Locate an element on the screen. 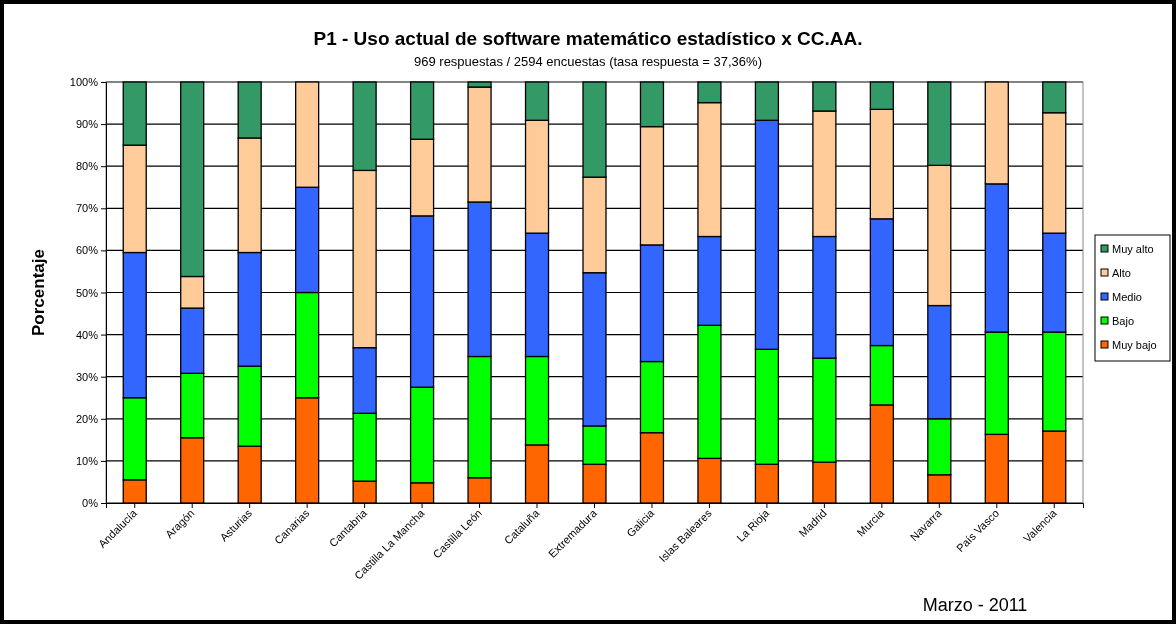 This screenshot has width=1176, height=624. y-tick-label: 20% is located at coordinates (87, 418).